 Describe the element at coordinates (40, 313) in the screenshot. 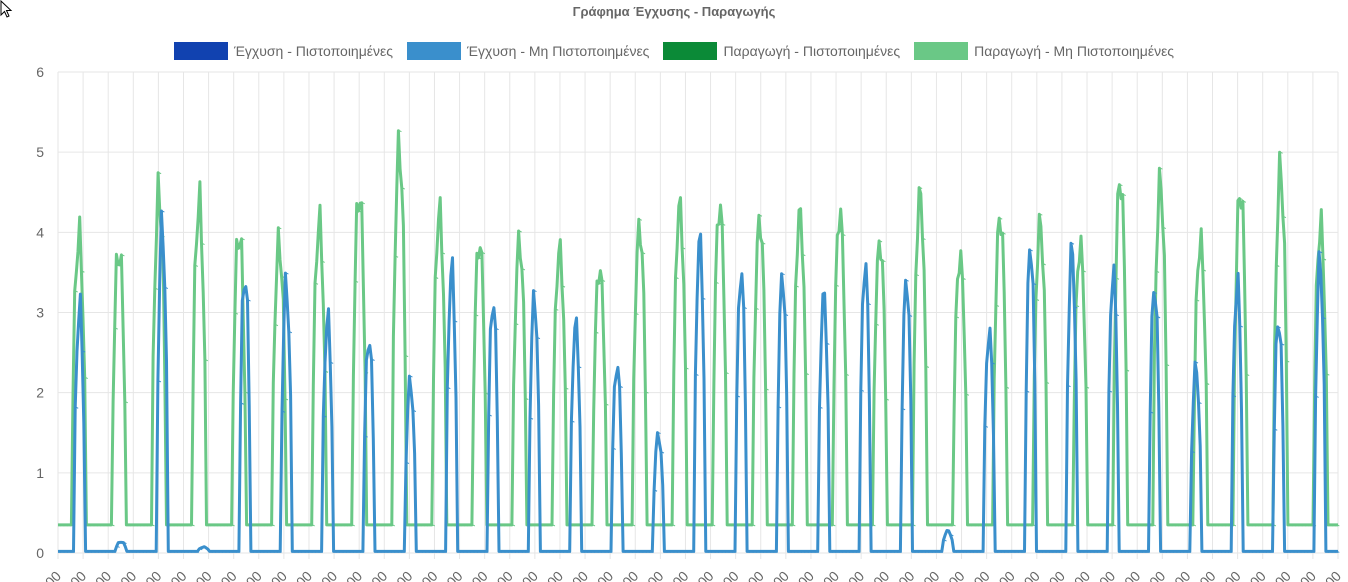

I see `y-tick-label: 3` at that location.